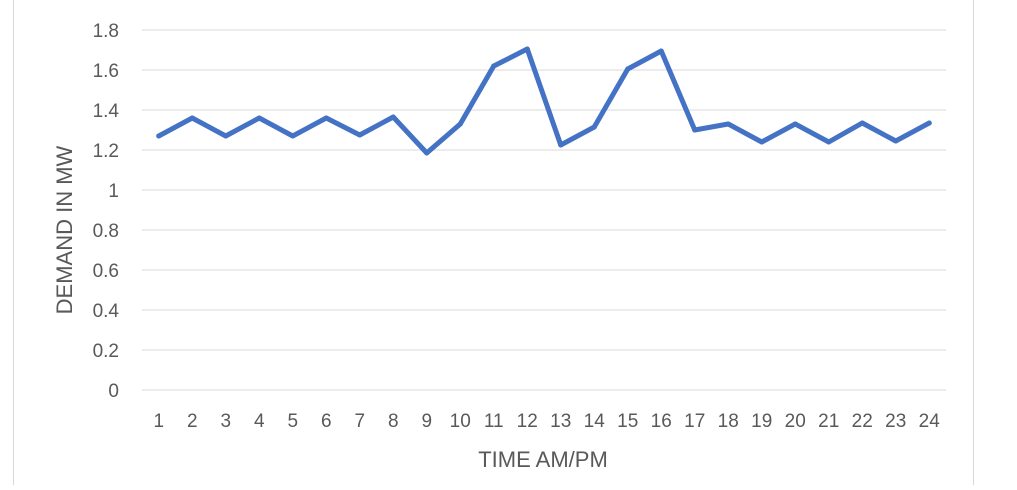 The height and width of the screenshot is (490, 1017). What do you see at coordinates (106, 111) in the screenshot?
I see `y-tick-label: 1.4` at bounding box center [106, 111].